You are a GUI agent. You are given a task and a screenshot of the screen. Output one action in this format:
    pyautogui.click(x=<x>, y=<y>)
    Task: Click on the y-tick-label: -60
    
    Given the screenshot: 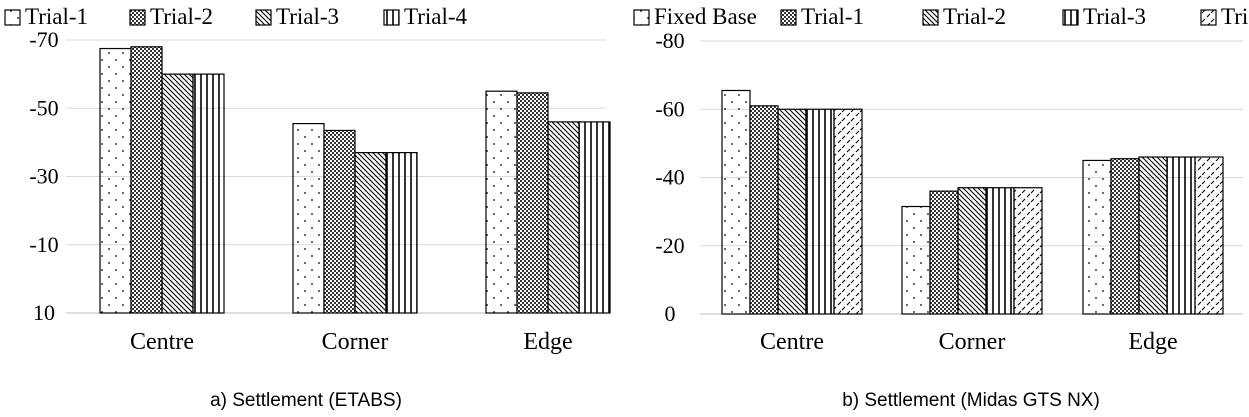 What is the action you would take?
    pyautogui.click(x=669, y=108)
    